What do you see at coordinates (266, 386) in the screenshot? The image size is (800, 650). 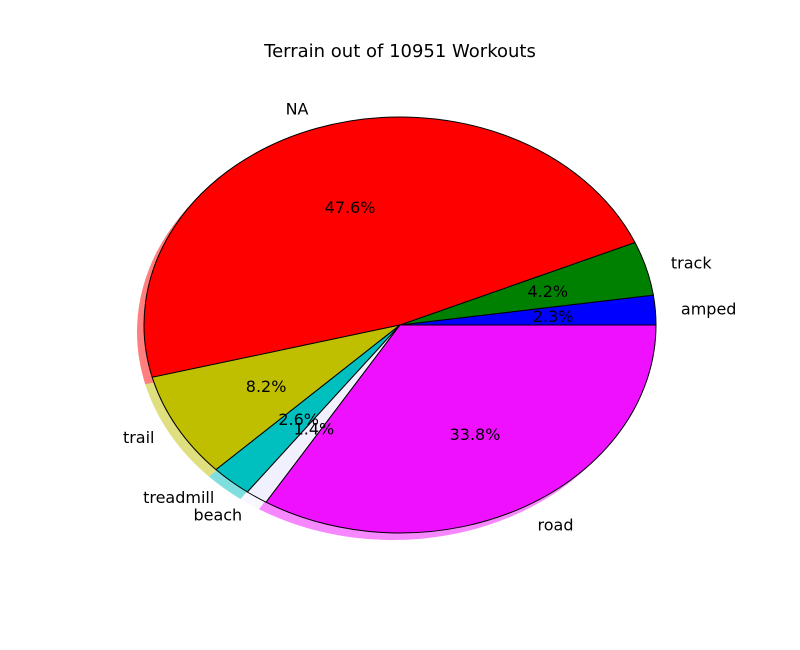 I see `slice-pct-trail: 8.2%` at bounding box center [266, 386].